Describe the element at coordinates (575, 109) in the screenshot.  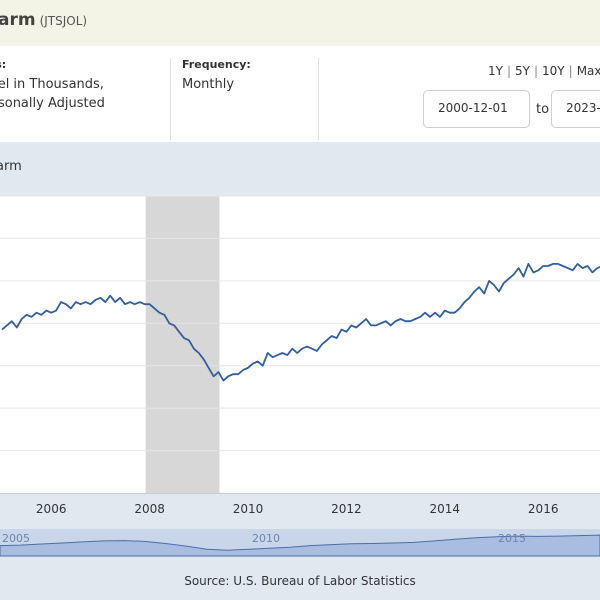
I see `end-date-input: 2023-0` at that location.